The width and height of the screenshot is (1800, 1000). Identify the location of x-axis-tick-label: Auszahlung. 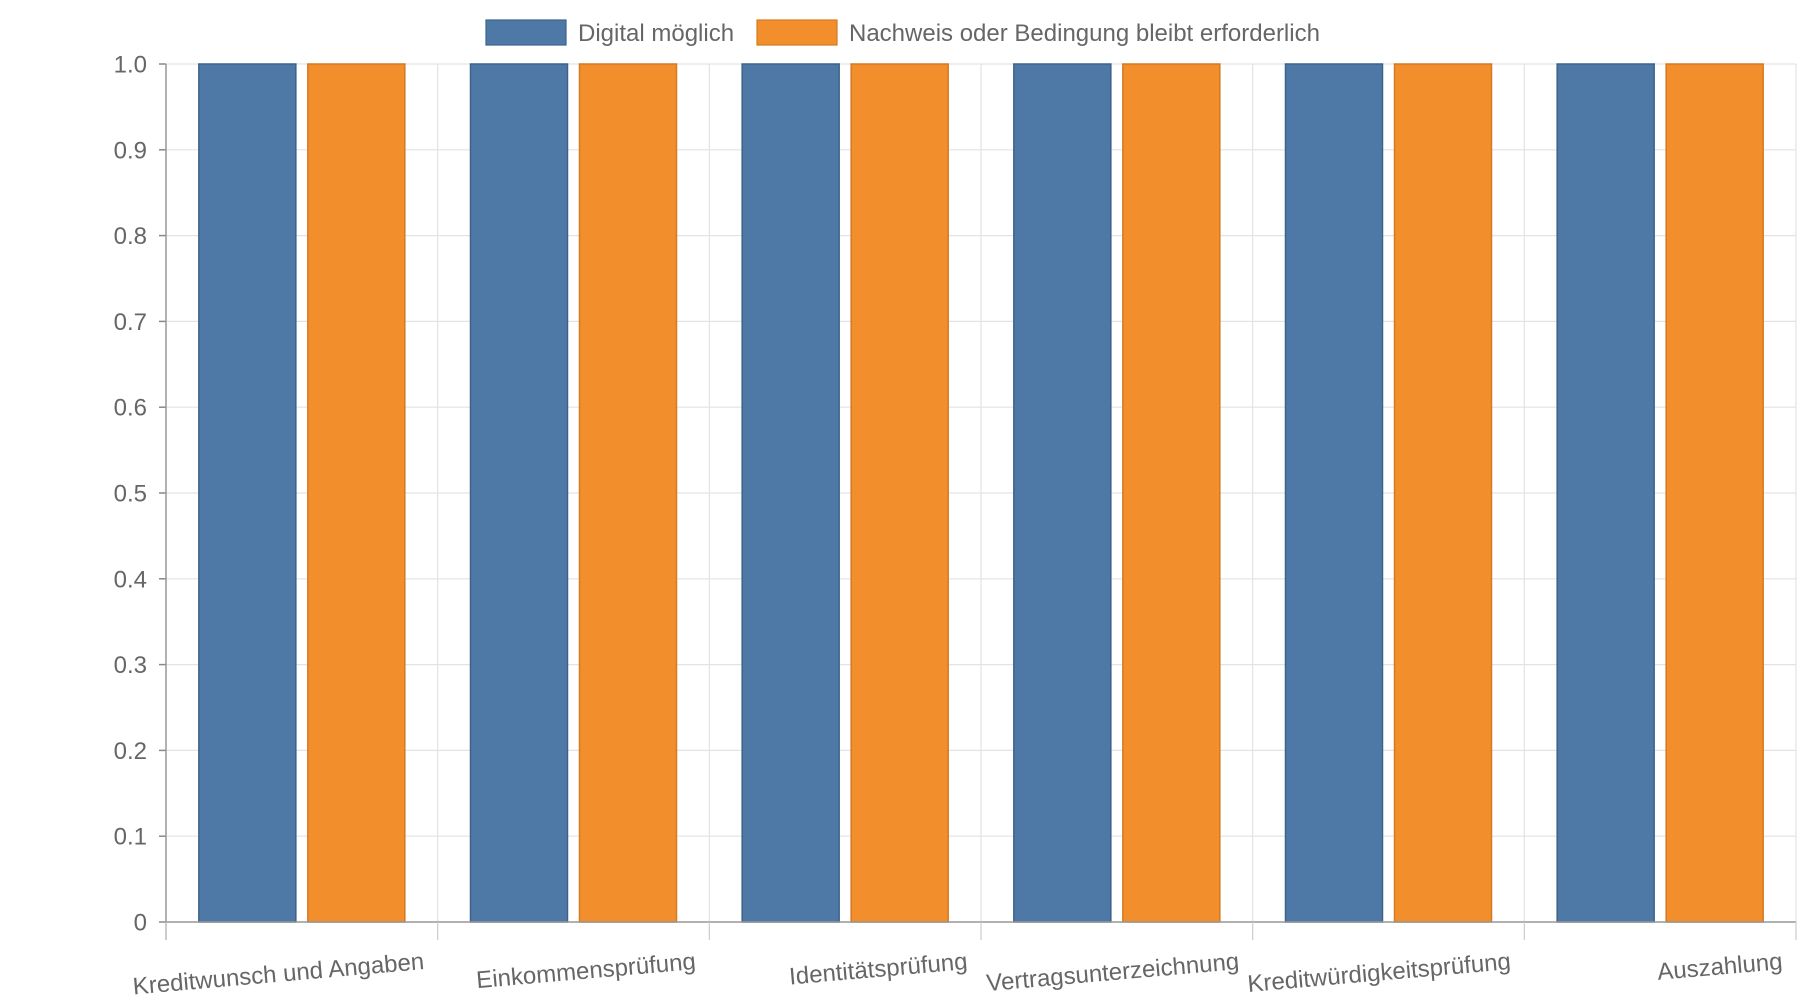
(1719, 967).